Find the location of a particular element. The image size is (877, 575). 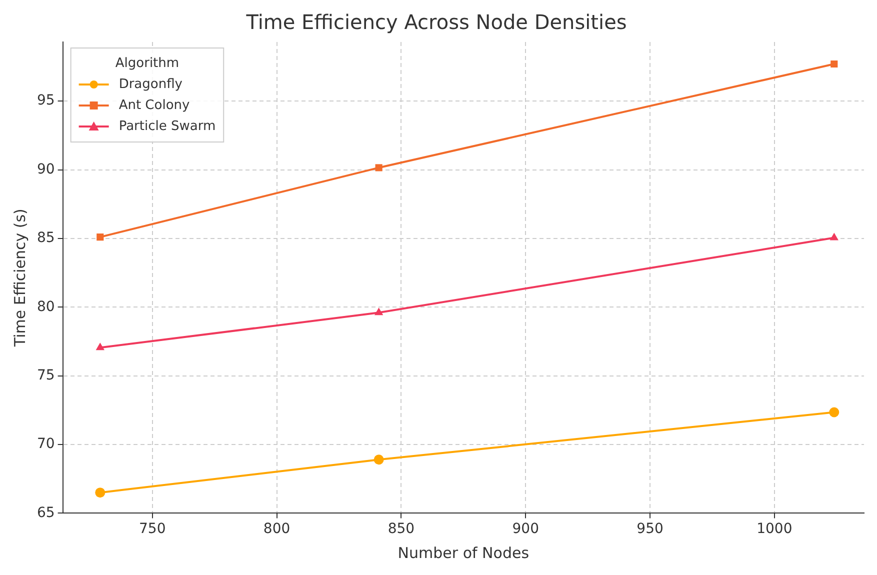

legend-title: Algorithm is located at coordinates (147, 63).